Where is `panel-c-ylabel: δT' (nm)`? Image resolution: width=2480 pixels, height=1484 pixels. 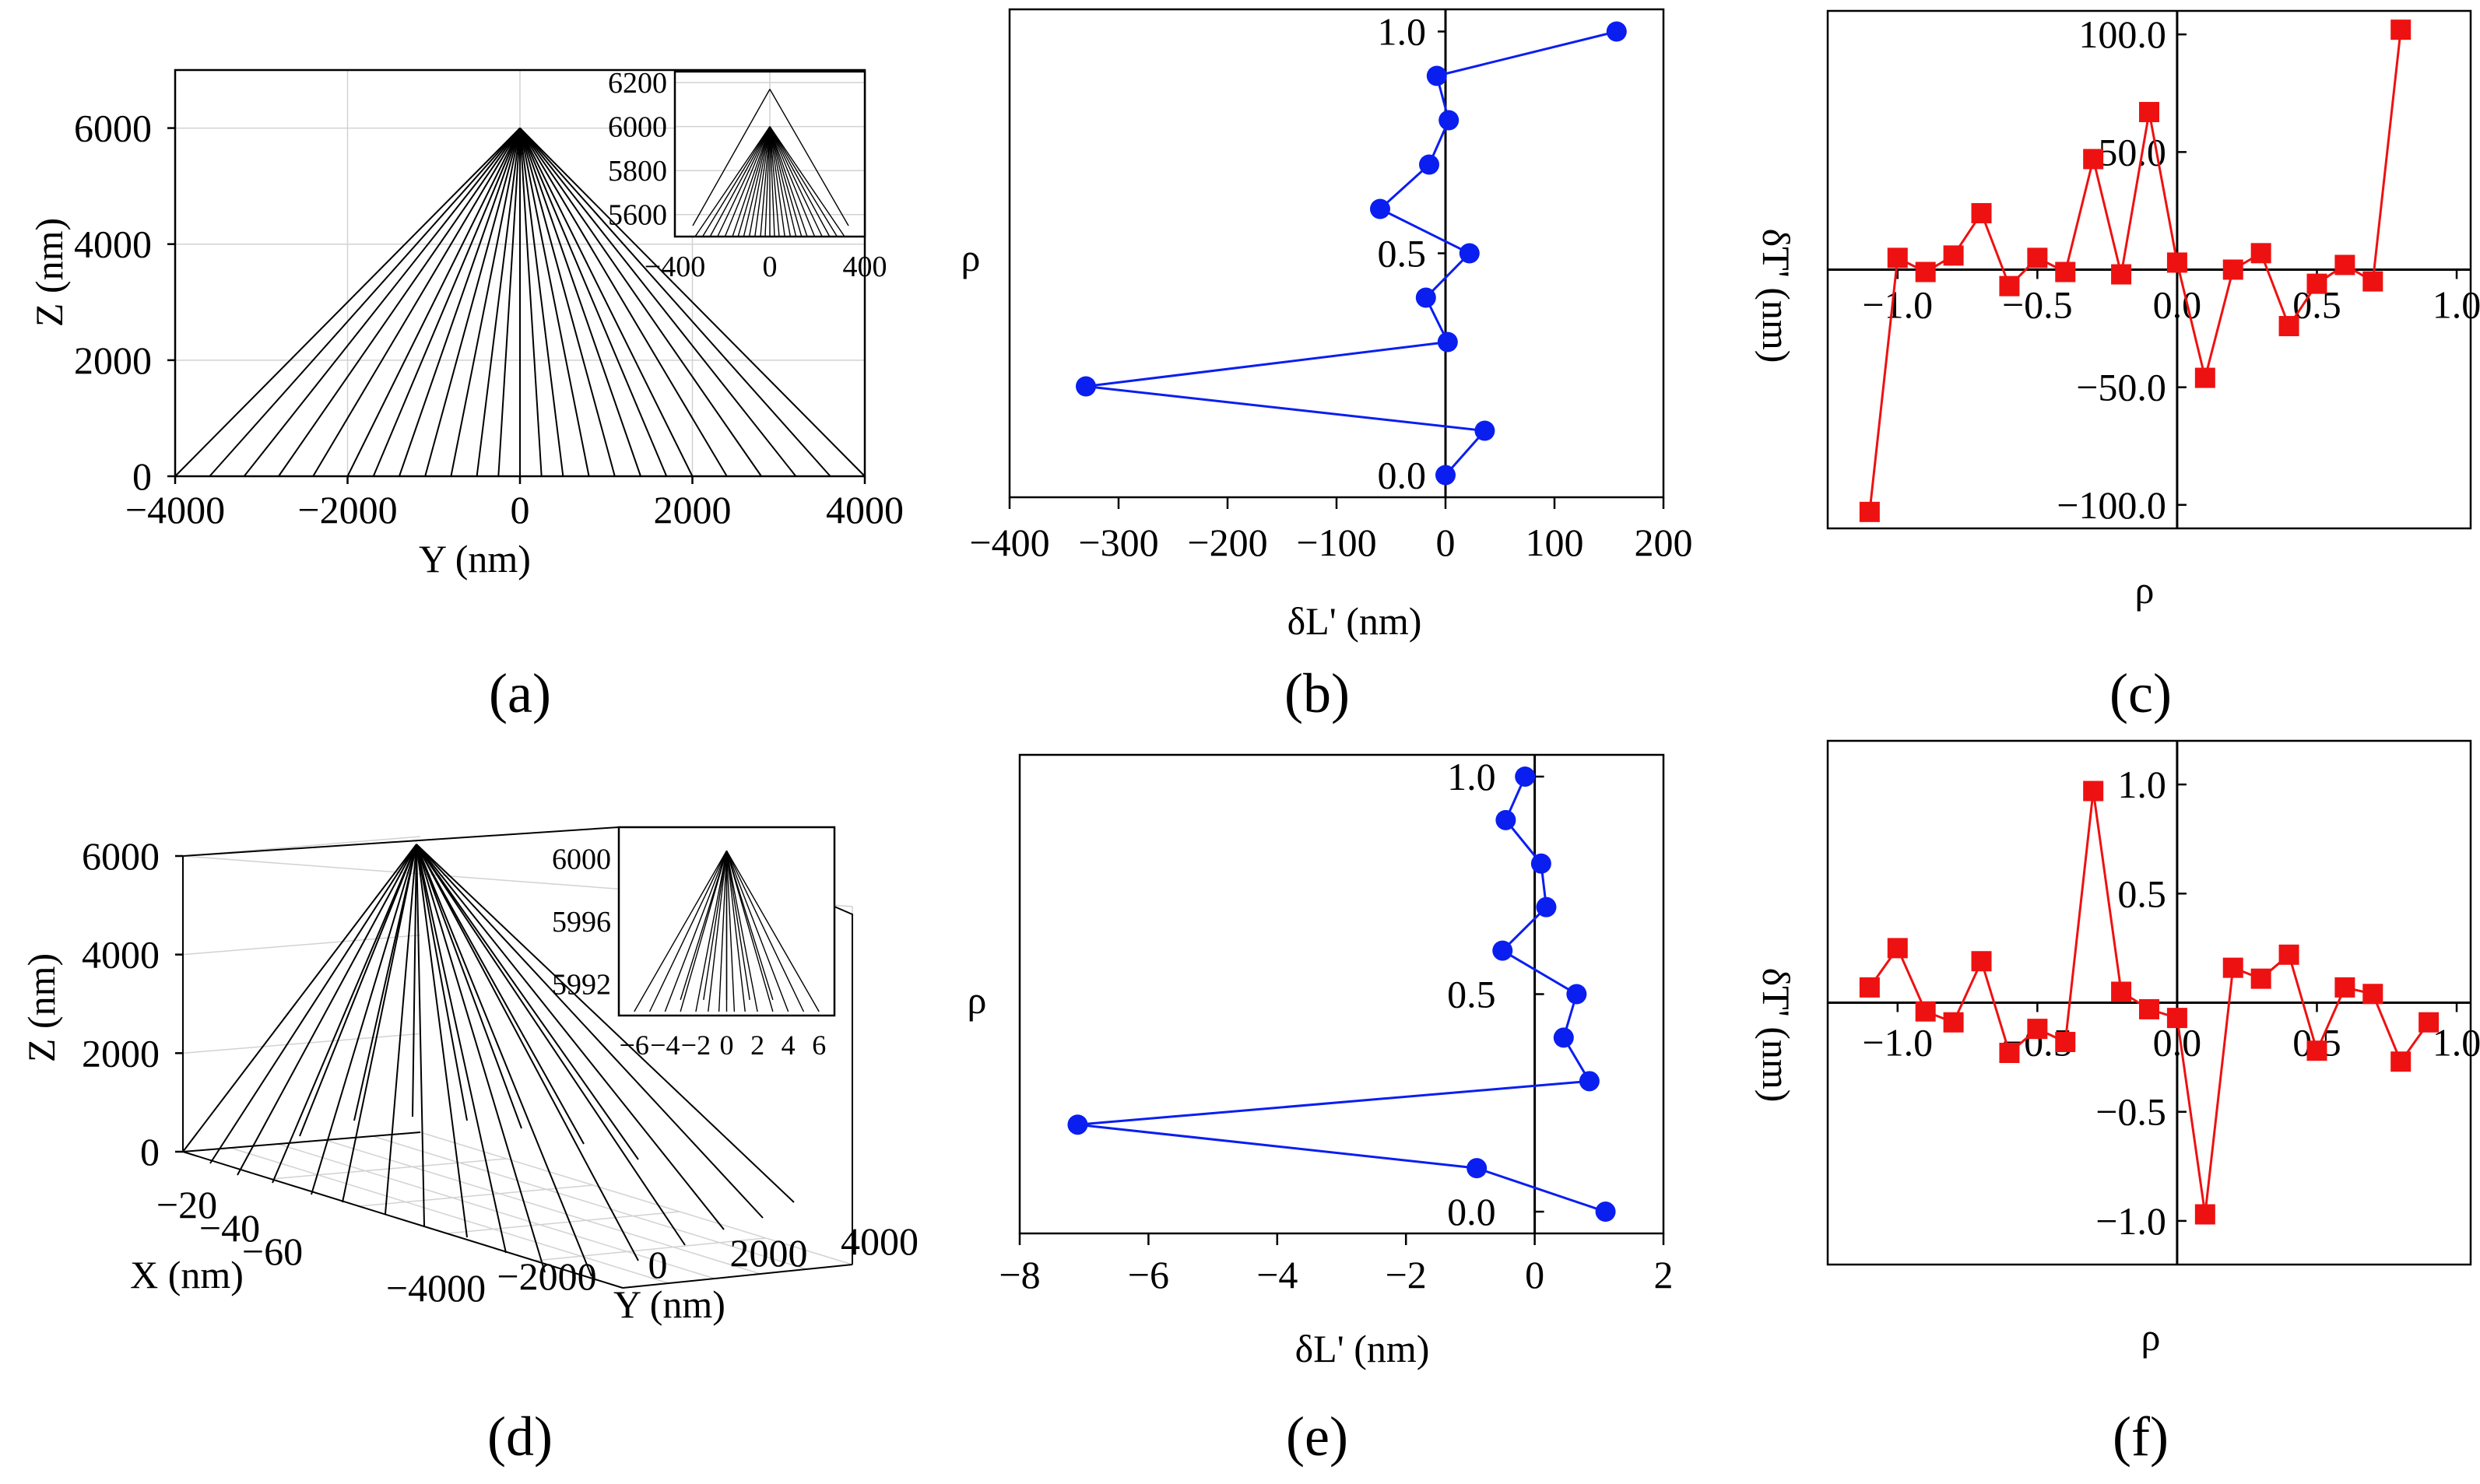
panel-c-ylabel: δT' (nm) is located at coordinates (1776, 296).